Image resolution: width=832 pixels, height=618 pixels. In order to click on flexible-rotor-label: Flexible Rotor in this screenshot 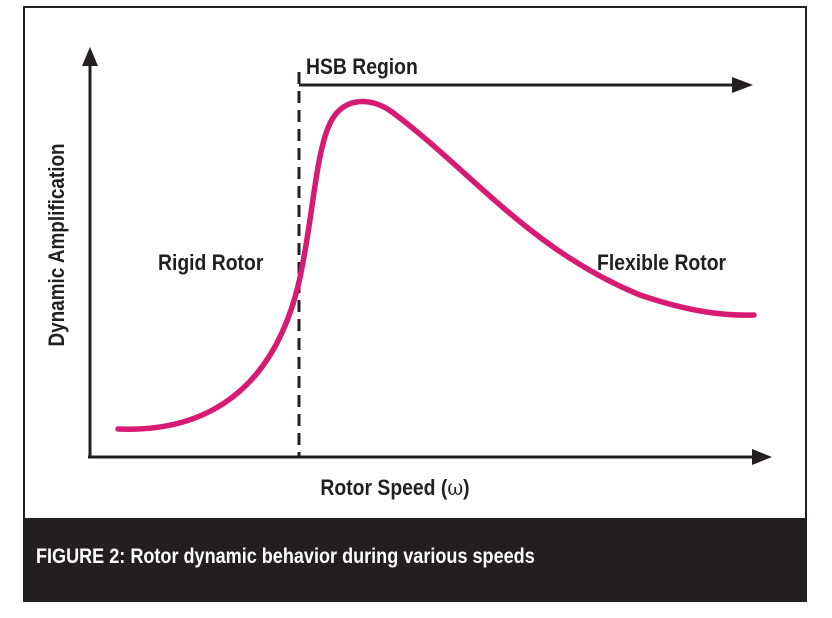, I will do `click(661, 263)`.